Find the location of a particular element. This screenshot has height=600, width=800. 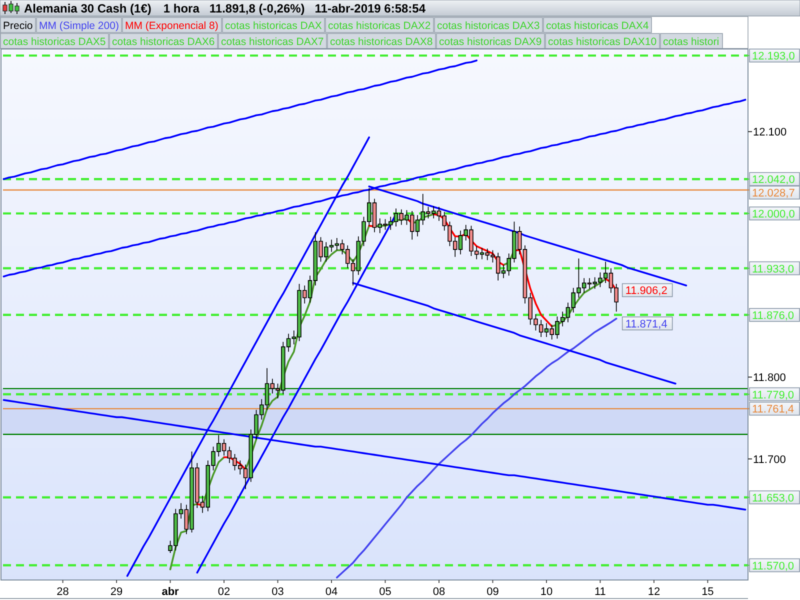

ref-line-label: 12.193,0 is located at coordinates (773, 56).